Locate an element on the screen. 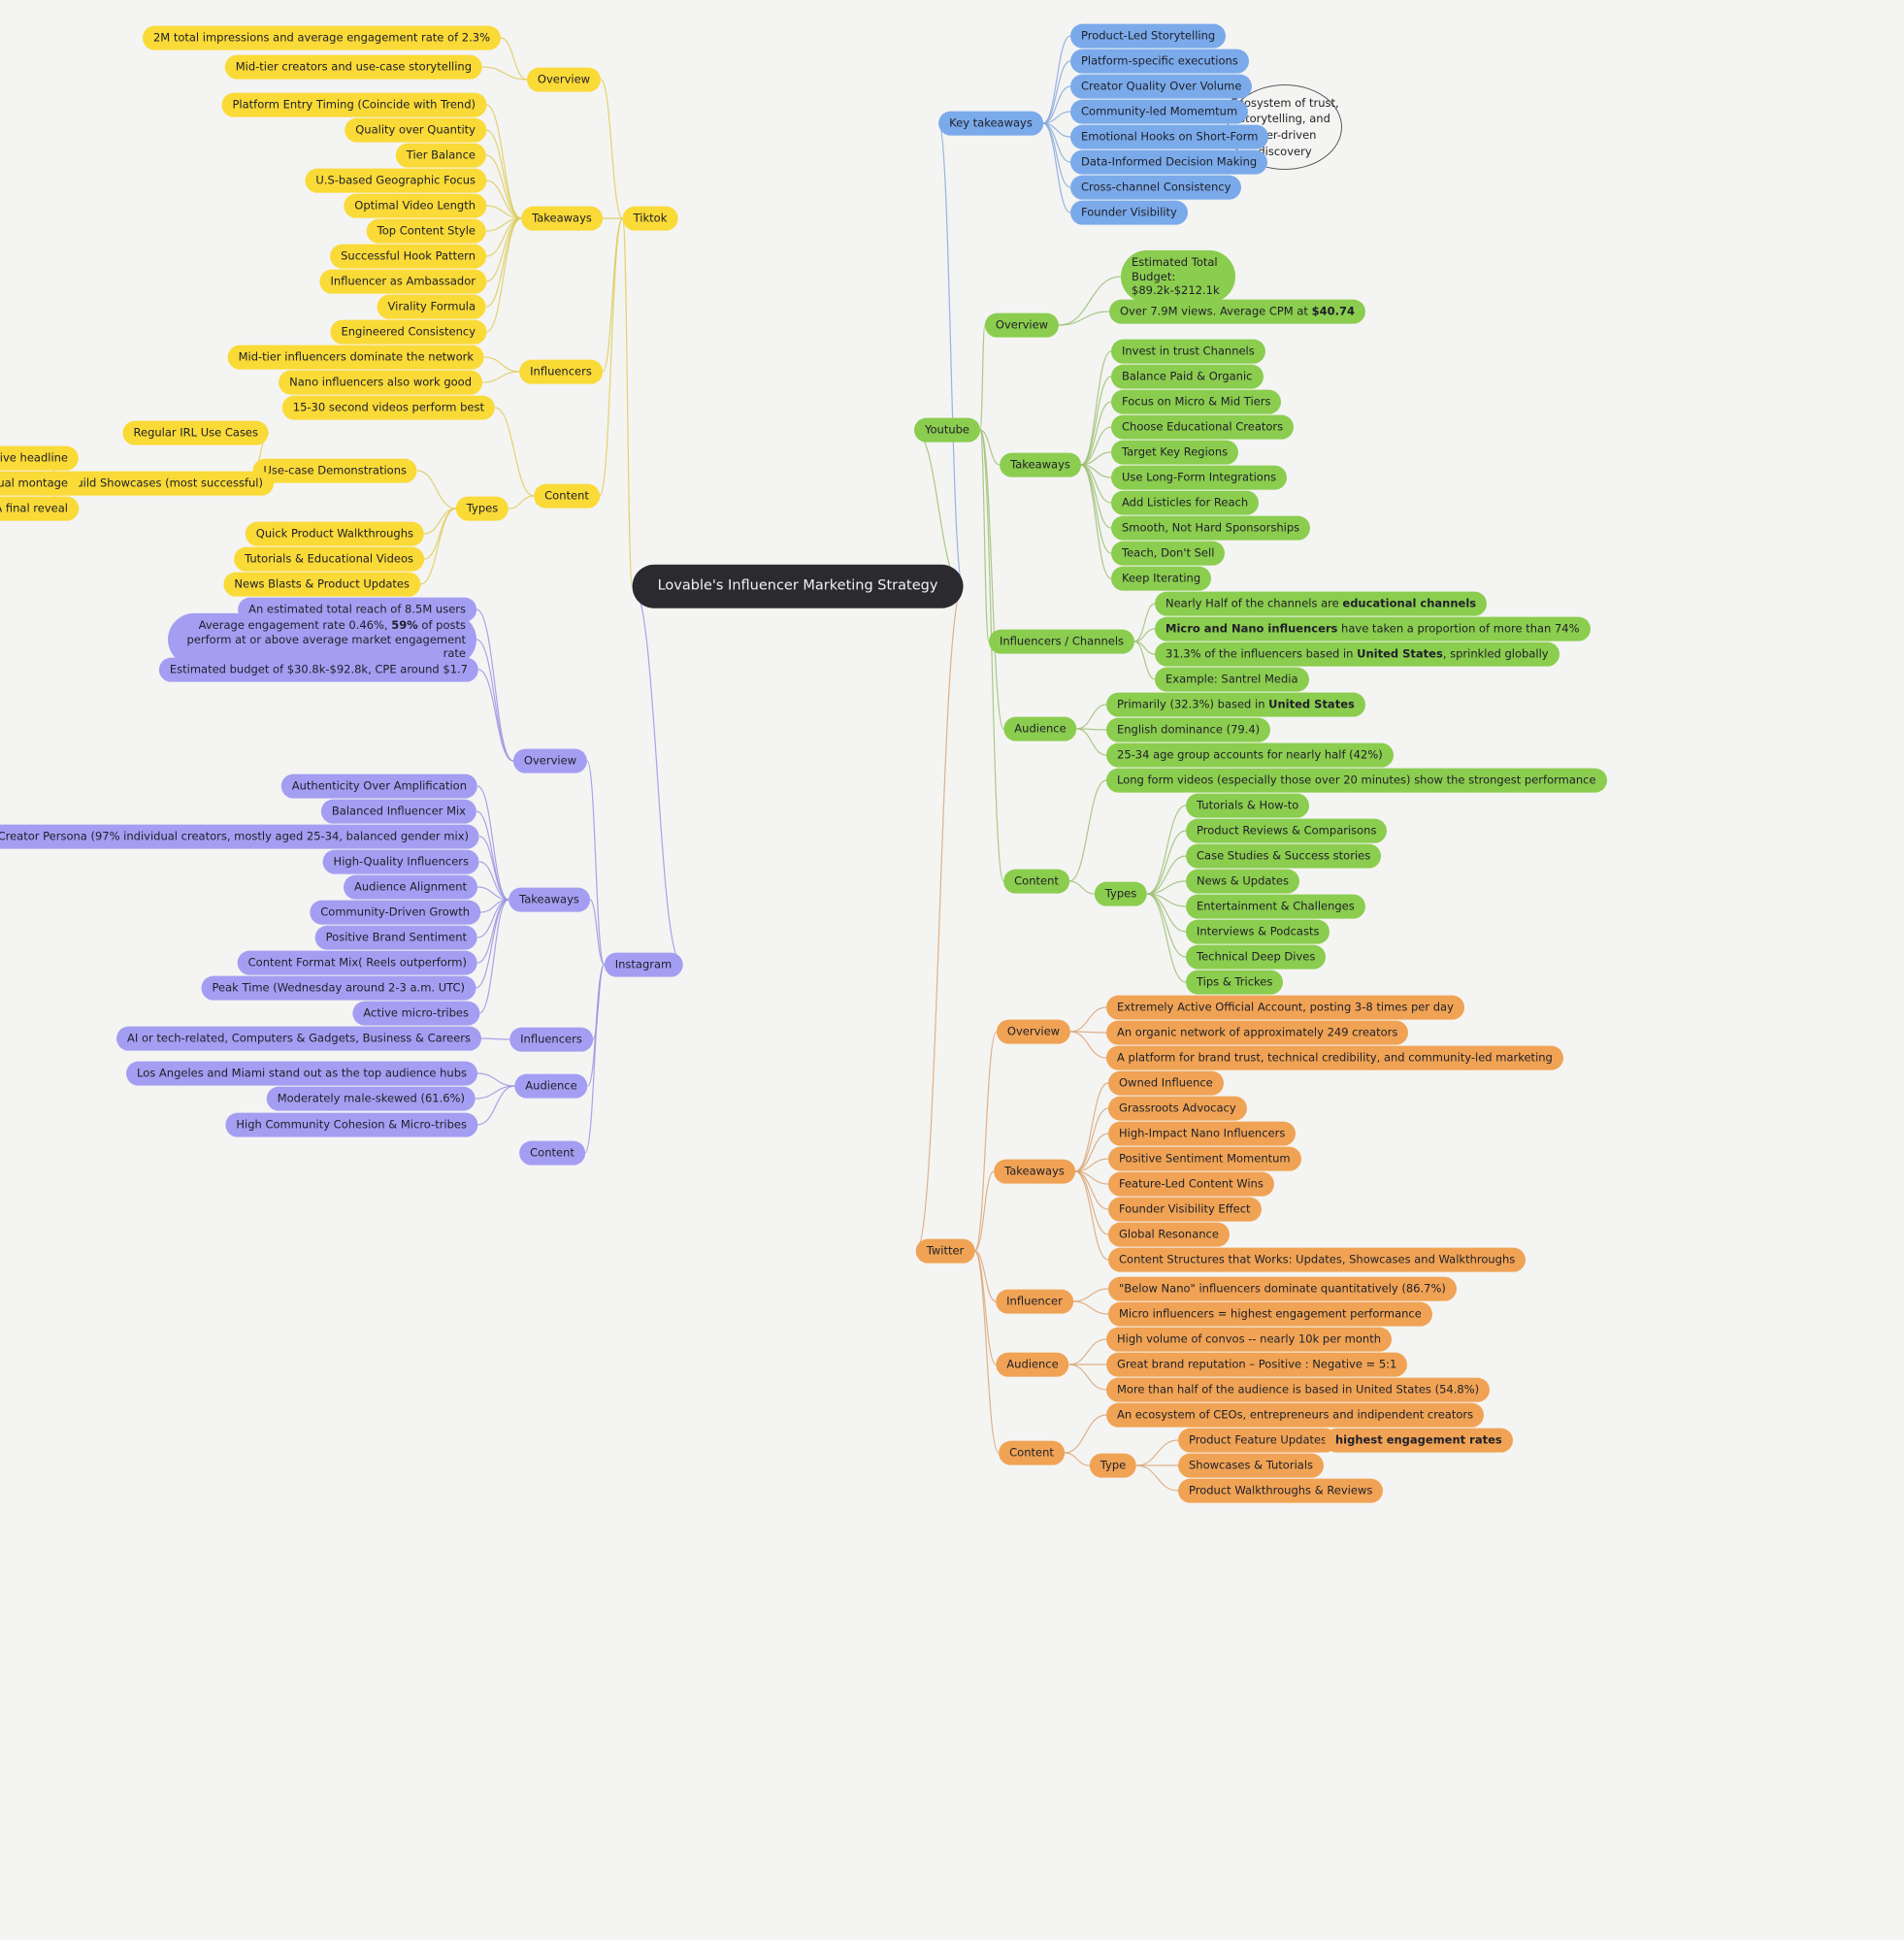  tiktok-takeaway-item: Influencer as Ambassador is located at coordinates (402, 281).